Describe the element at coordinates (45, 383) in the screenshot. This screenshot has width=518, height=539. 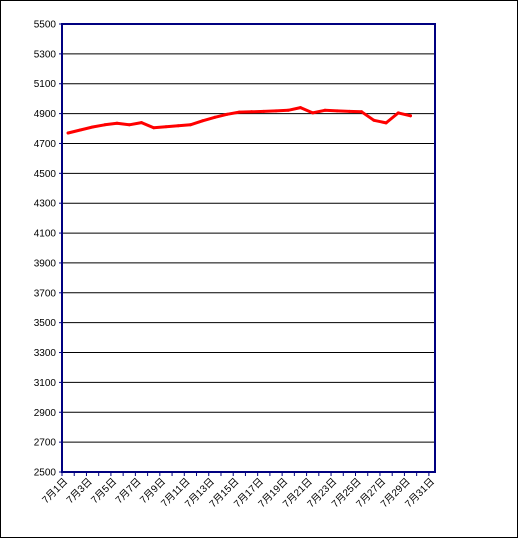
I see `y-tick-label: 3100` at that location.